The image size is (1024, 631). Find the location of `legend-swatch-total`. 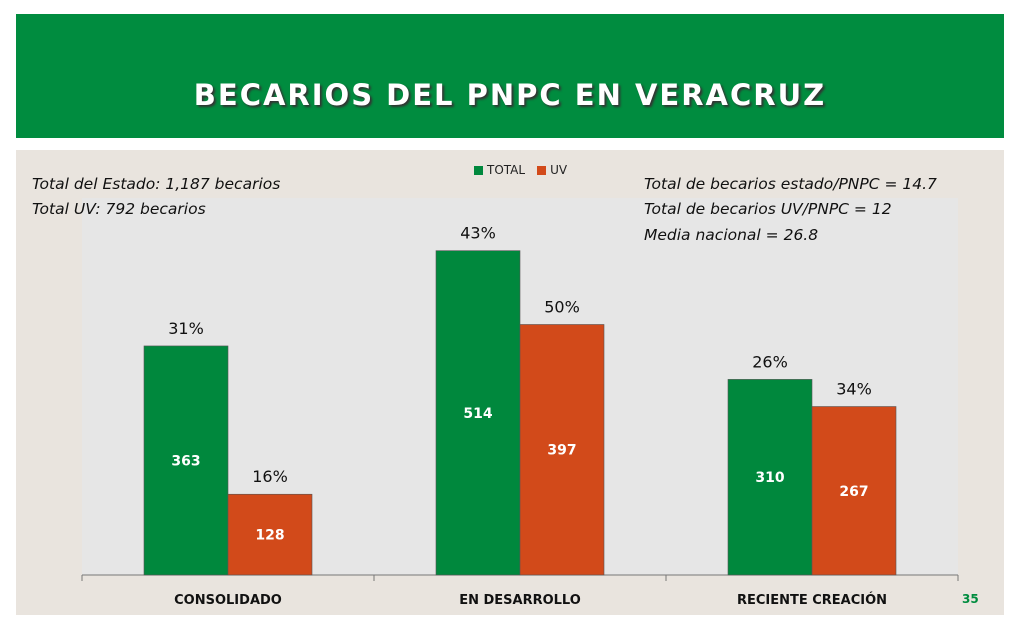

legend-swatch-total is located at coordinates (478, 170).